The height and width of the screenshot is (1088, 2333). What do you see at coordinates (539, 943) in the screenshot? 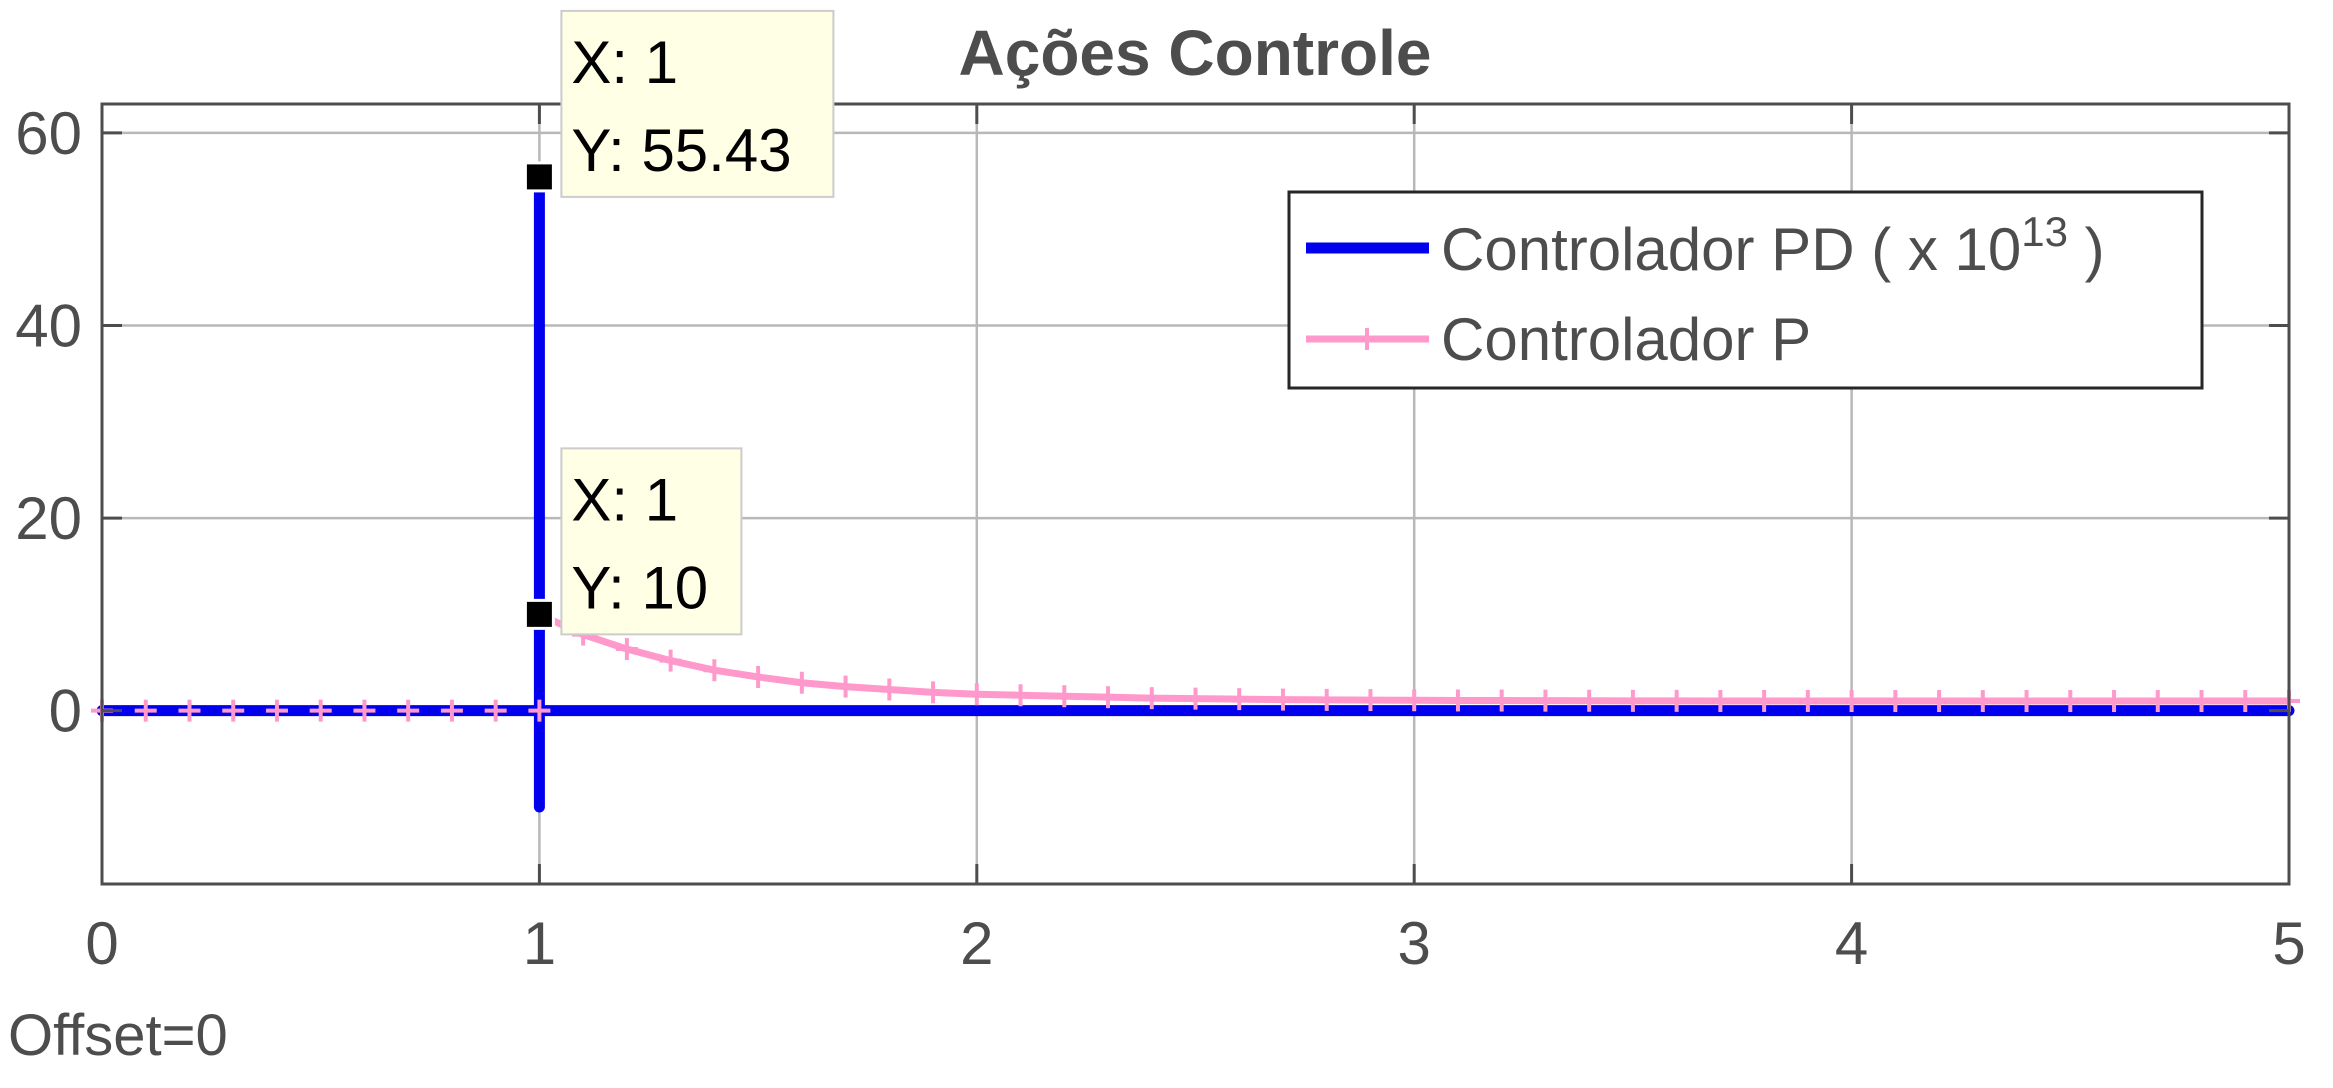
I see `x-tick-label-1: 1` at bounding box center [539, 943].